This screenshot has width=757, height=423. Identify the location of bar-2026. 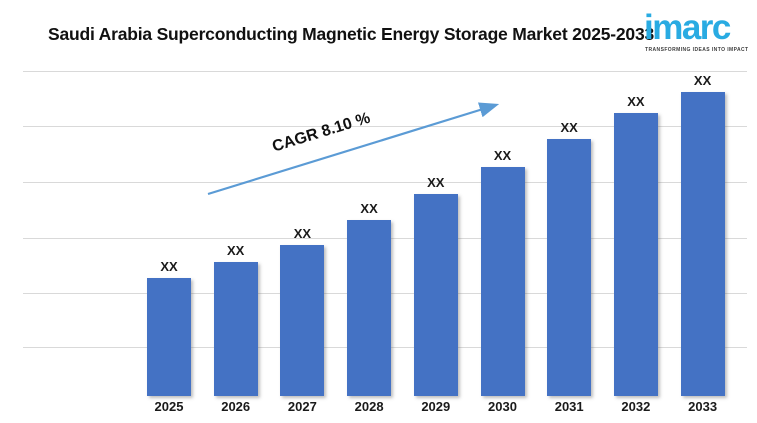
(235, 329).